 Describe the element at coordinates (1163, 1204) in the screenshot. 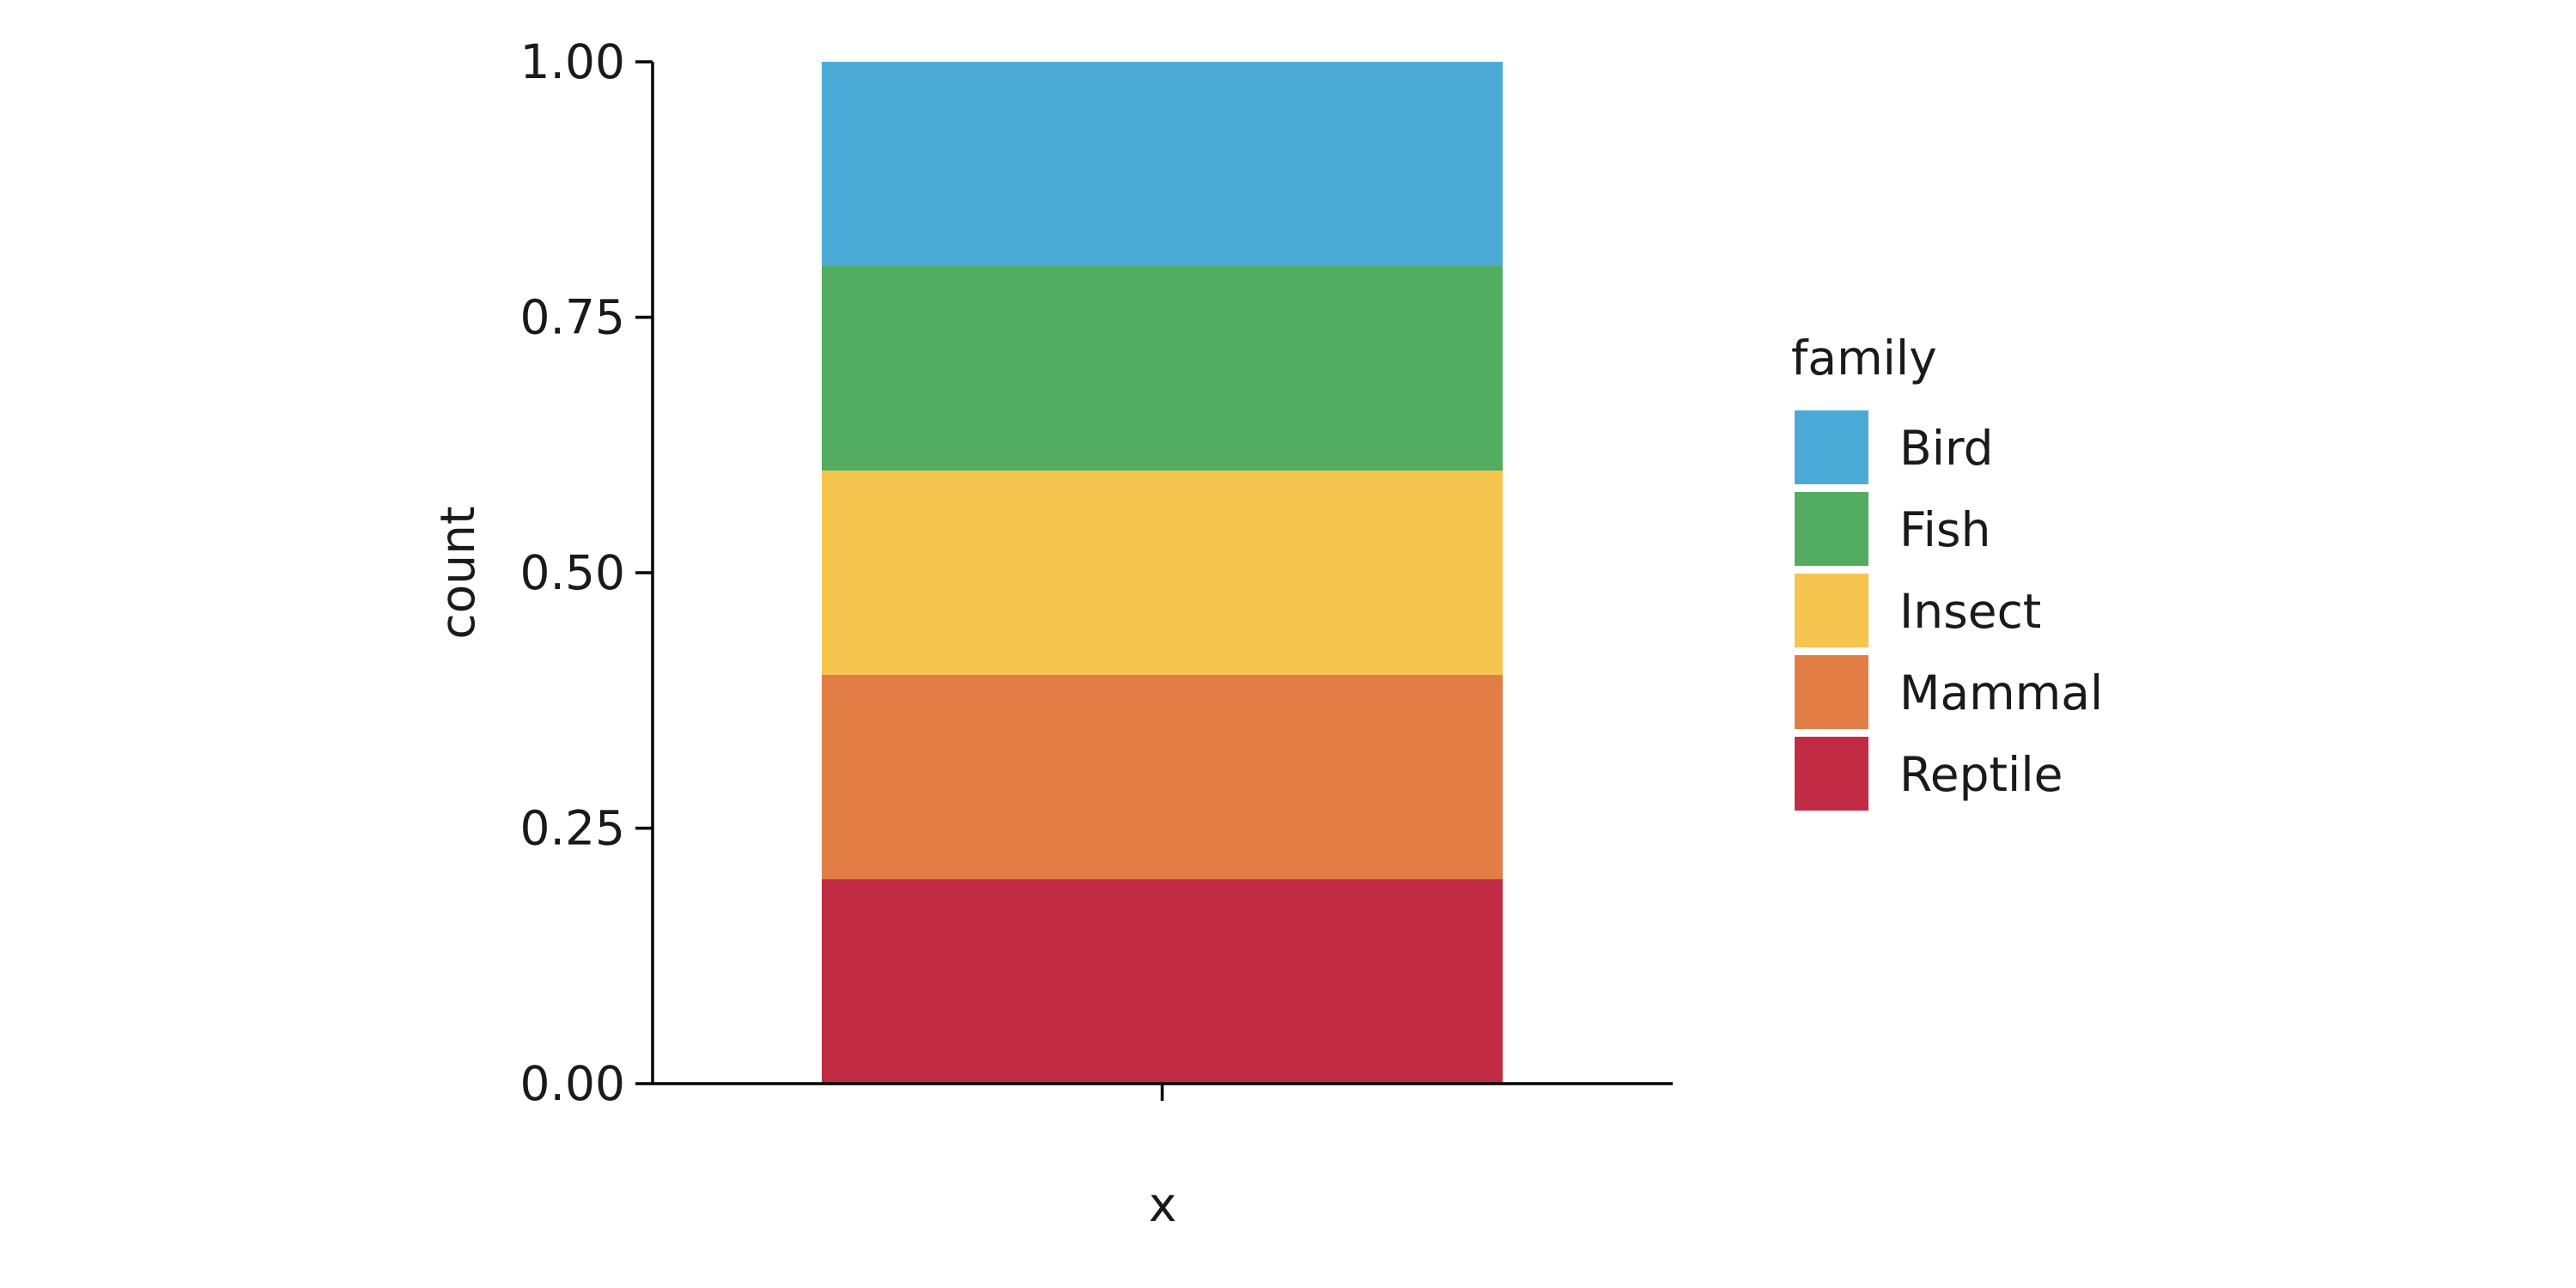

I see `x-axis-title: x` at that location.